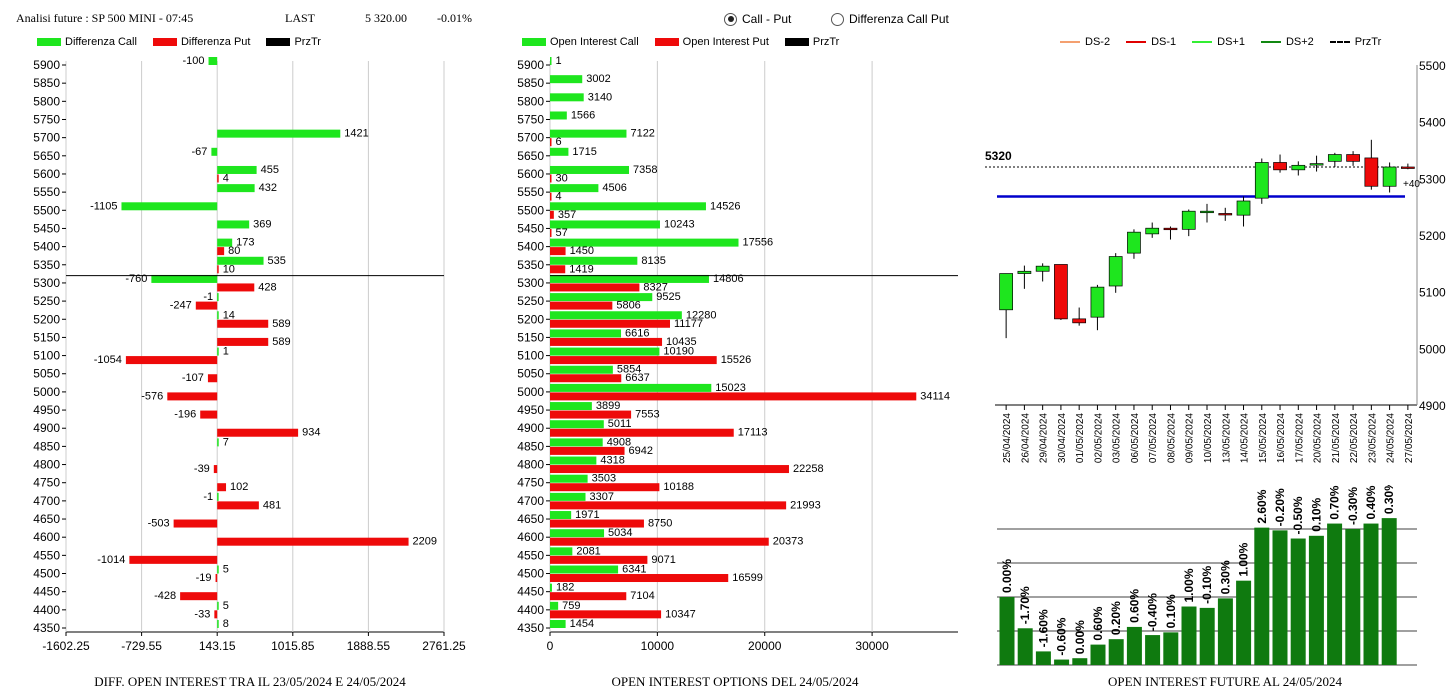 The width and height of the screenshot is (1455, 693). Describe the element at coordinates (614, 188) in the screenshot. I see `call-bar-label: 4506` at that location.